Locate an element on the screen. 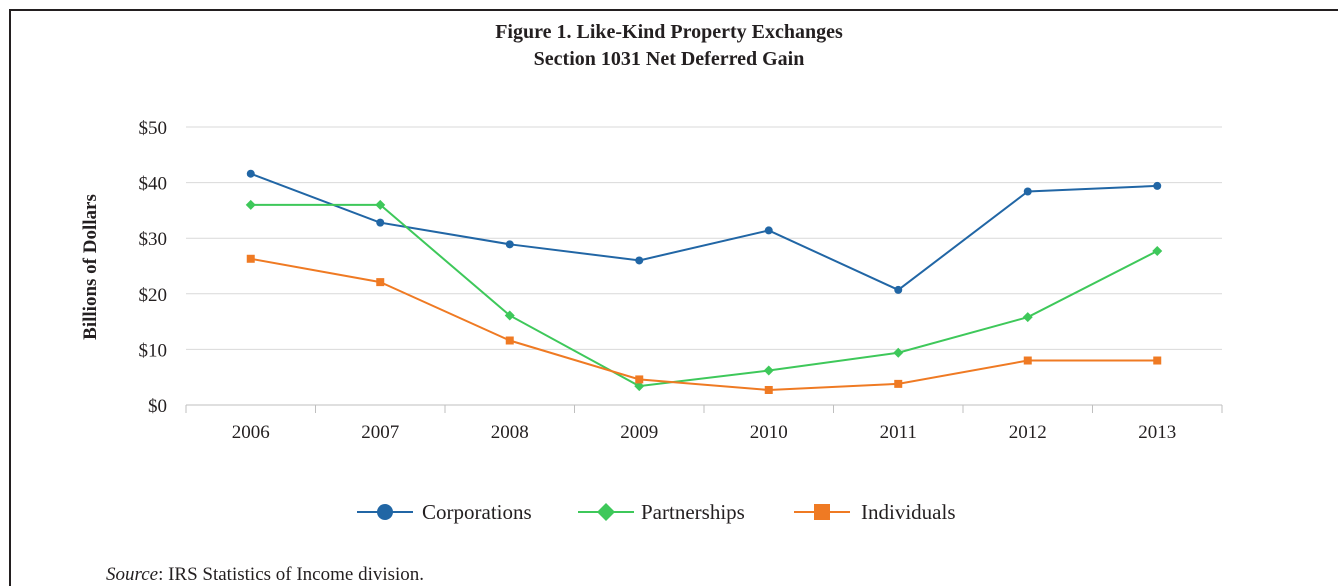 The width and height of the screenshot is (1338, 586). legend-item-partnerships: Partnerships is located at coordinates (661, 512).